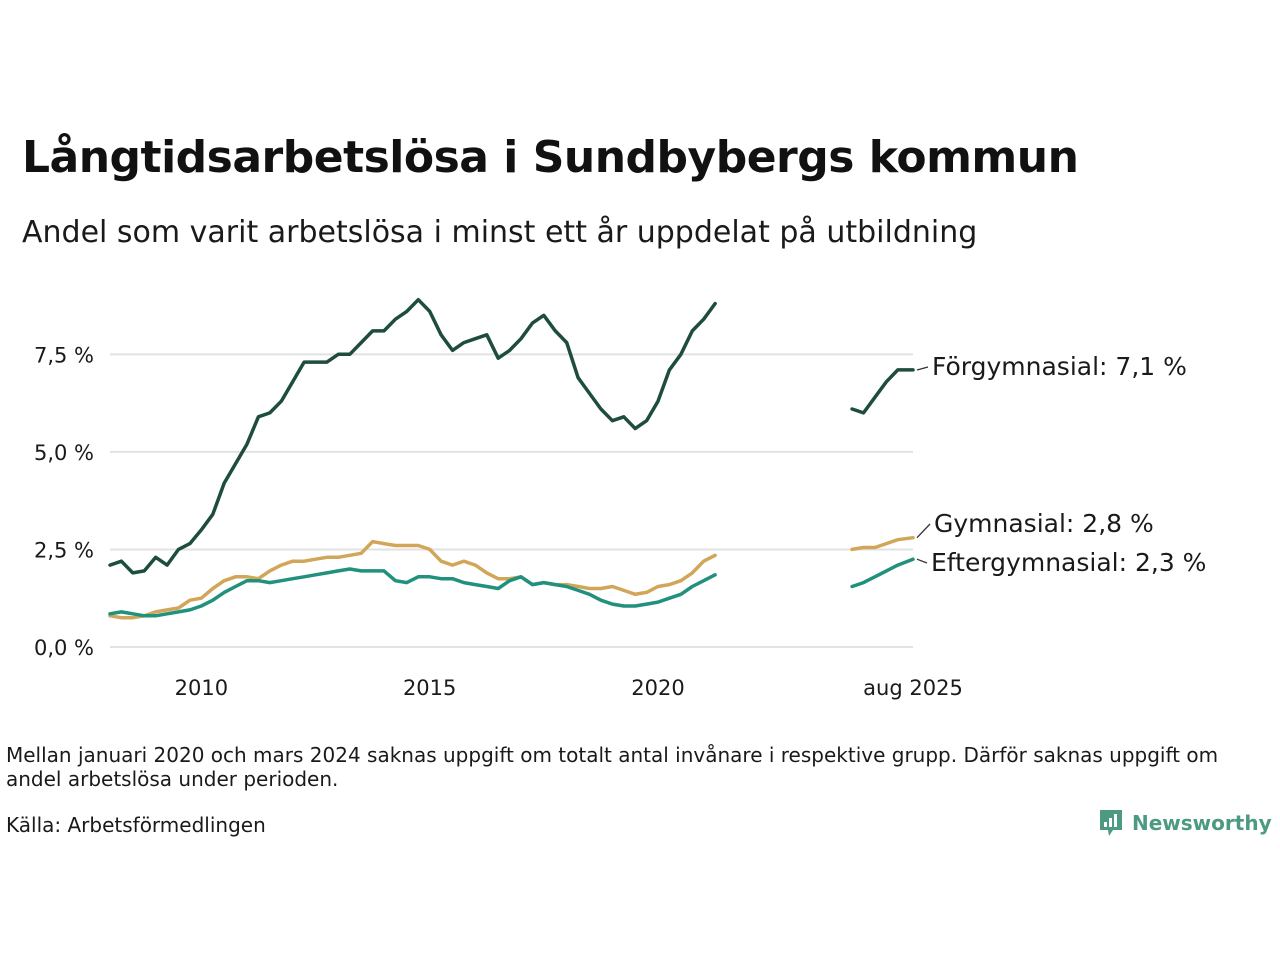  Describe the element at coordinates (1068, 562) in the screenshot. I see `end-label-eftergymnasial: Eftergymnasial: 2,3 %` at that location.